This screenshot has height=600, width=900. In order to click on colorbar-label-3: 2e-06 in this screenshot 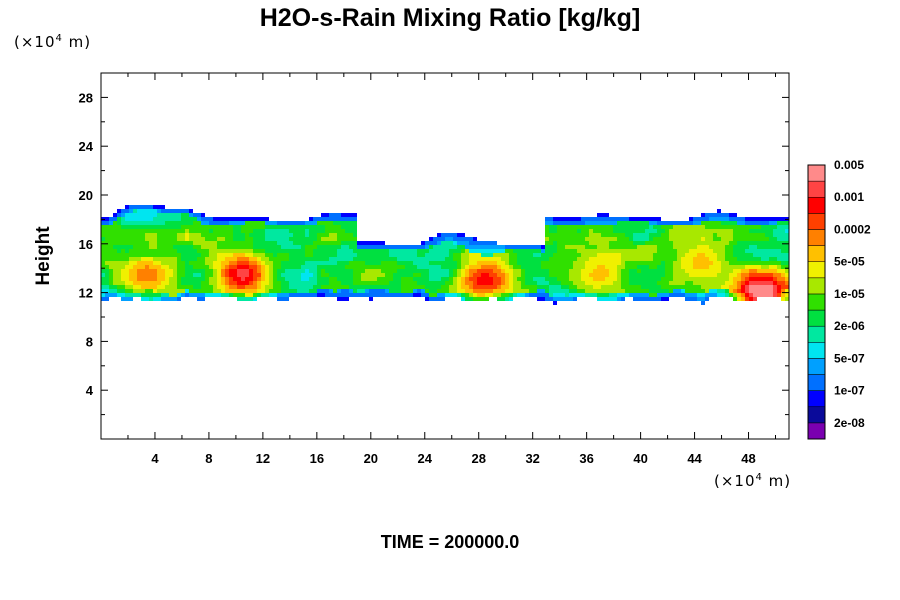, I will do `click(849, 326)`.